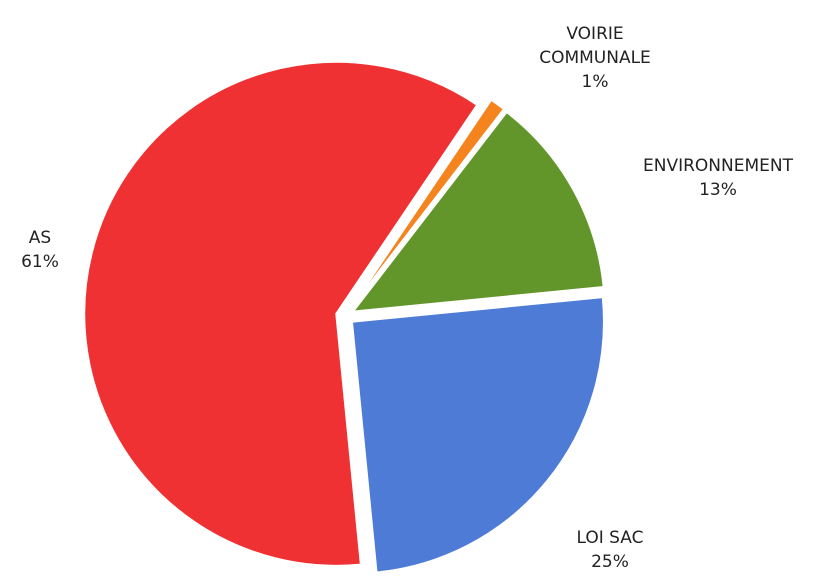 This screenshot has width=824, height=578. What do you see at coordinates (40, 262) in the screenshot?
I see `slice-percent: 61%` at bounding box center [40, 262].